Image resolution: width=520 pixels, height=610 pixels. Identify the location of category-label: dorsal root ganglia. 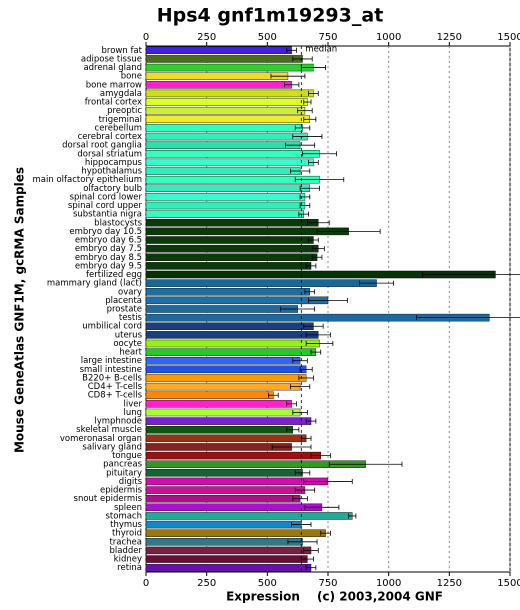
(102, 146).